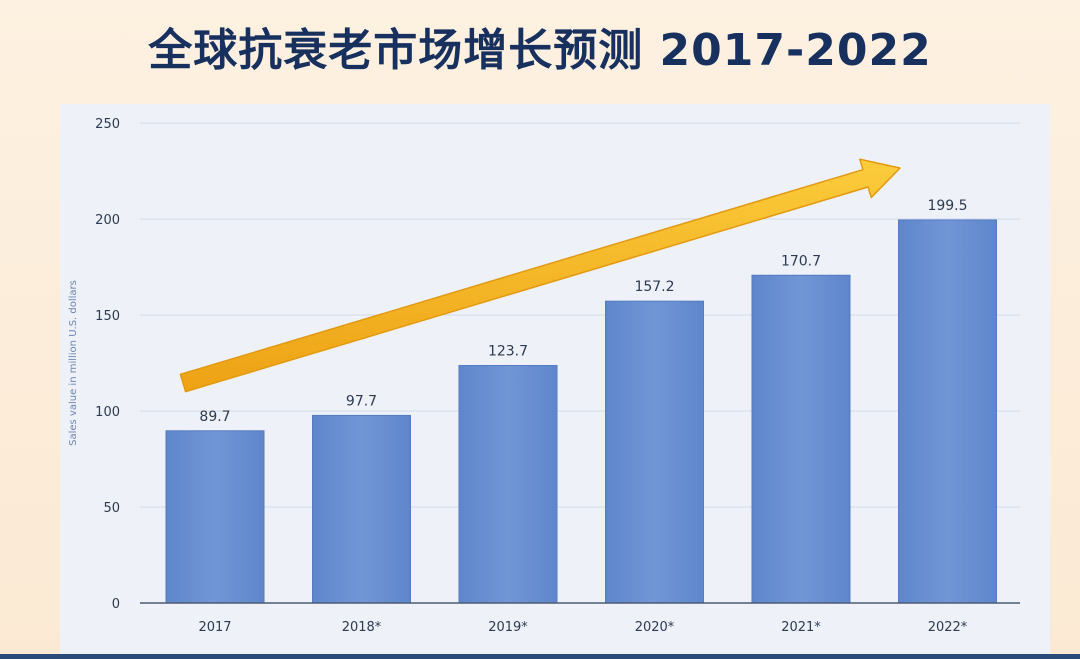  What do you see at coordinates (116, 604) in the screenshot?
I see `y-tick-label: 0` at bounding box center [116, 604].